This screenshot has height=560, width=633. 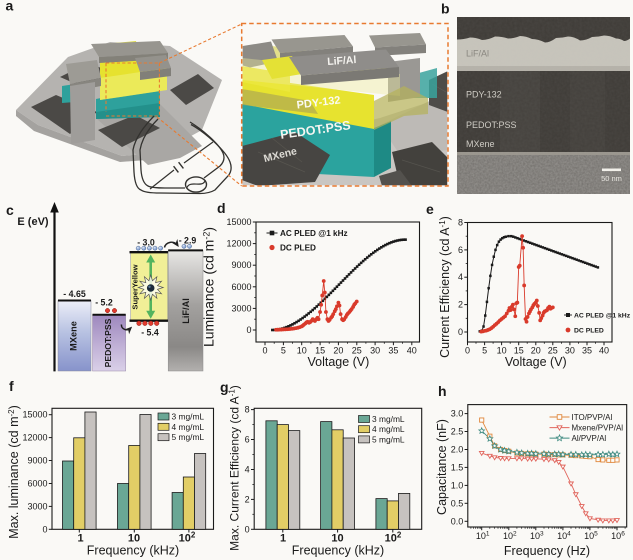 What do you see at coordinates (209, 287) in the screenshot?
I see `svg-text: Luminance (cd m-2)` at bounding box center [209, 287].